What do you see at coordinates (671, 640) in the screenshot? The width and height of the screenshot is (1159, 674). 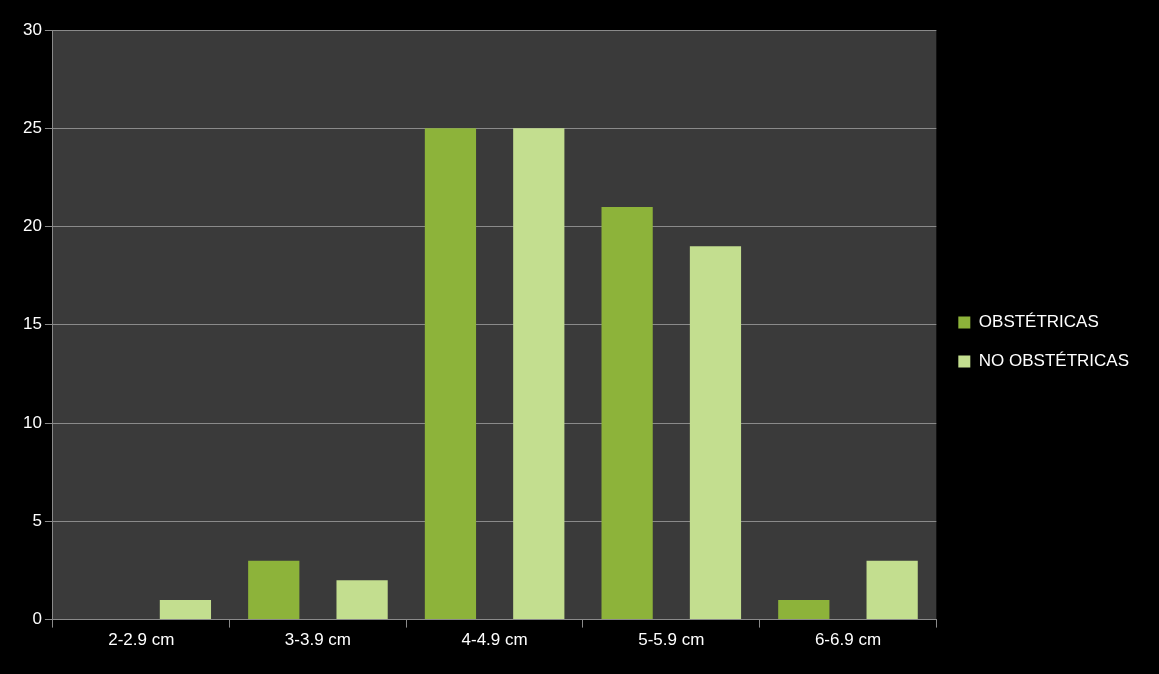 I see `x-tick-label: 5-5.9 cm` at bounding box center [671, 640].